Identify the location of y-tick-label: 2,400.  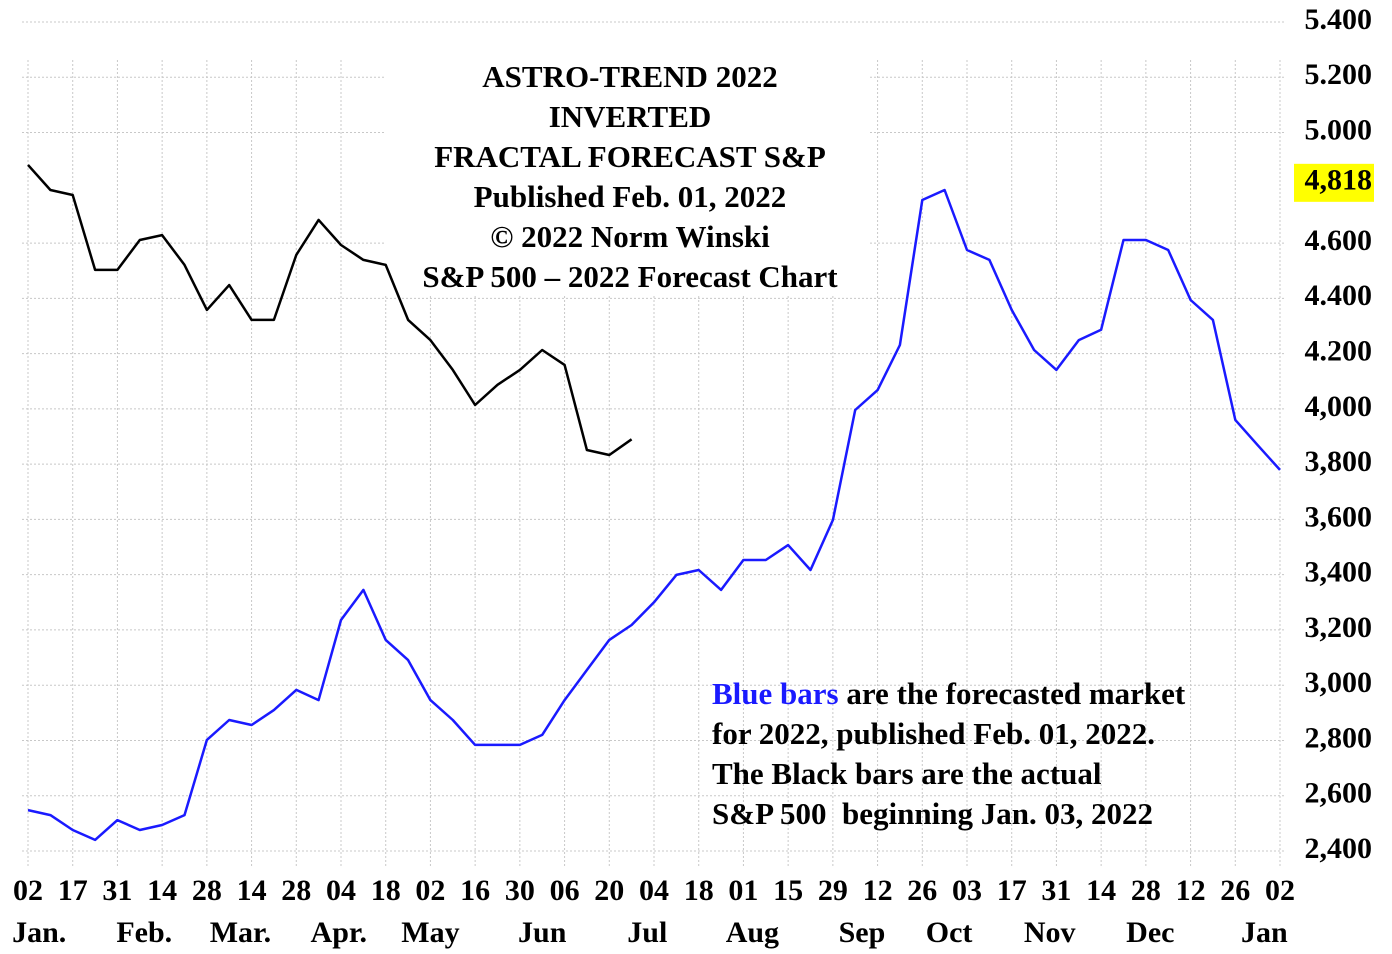
(1339, 848).